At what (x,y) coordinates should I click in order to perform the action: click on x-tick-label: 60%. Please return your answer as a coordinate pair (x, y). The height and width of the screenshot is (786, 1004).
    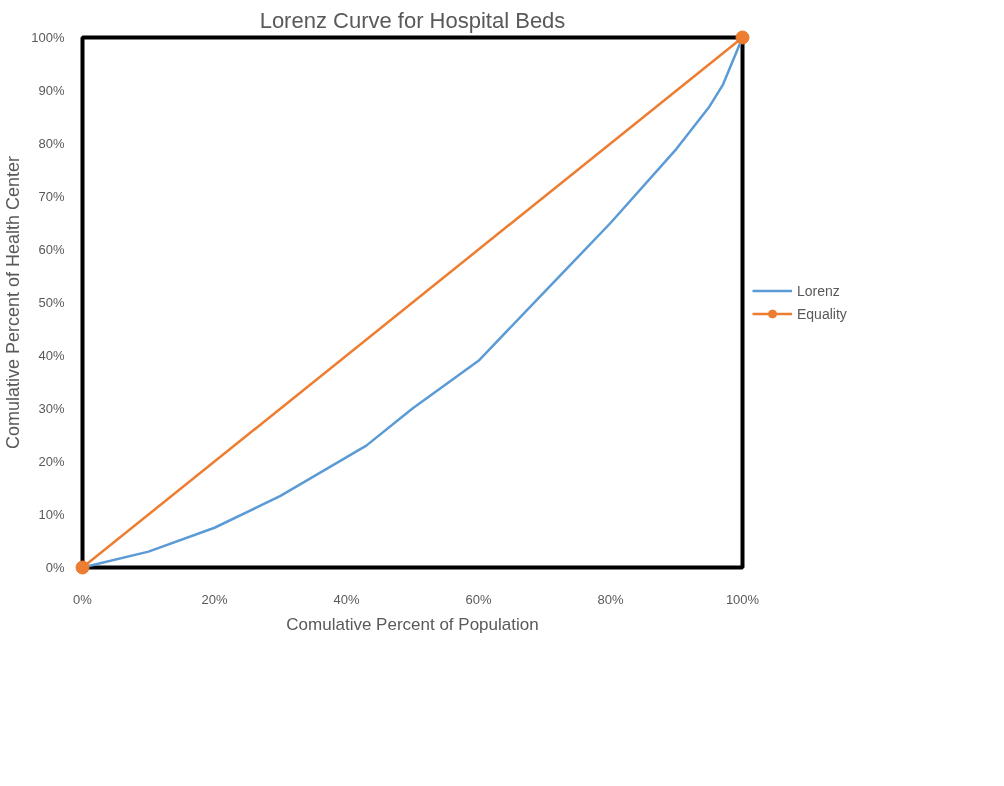
    Looking at the image, I should click on (478, 599).